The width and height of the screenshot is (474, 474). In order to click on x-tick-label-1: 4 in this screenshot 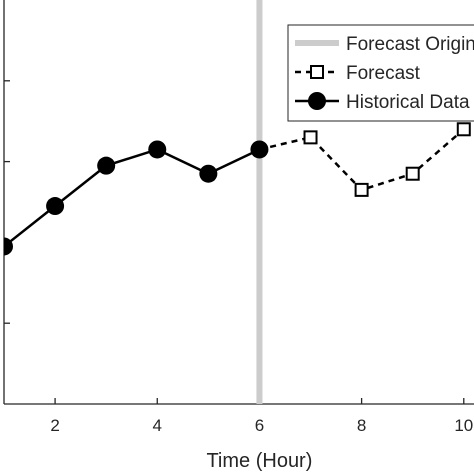, I will do `click(157, 425)`.